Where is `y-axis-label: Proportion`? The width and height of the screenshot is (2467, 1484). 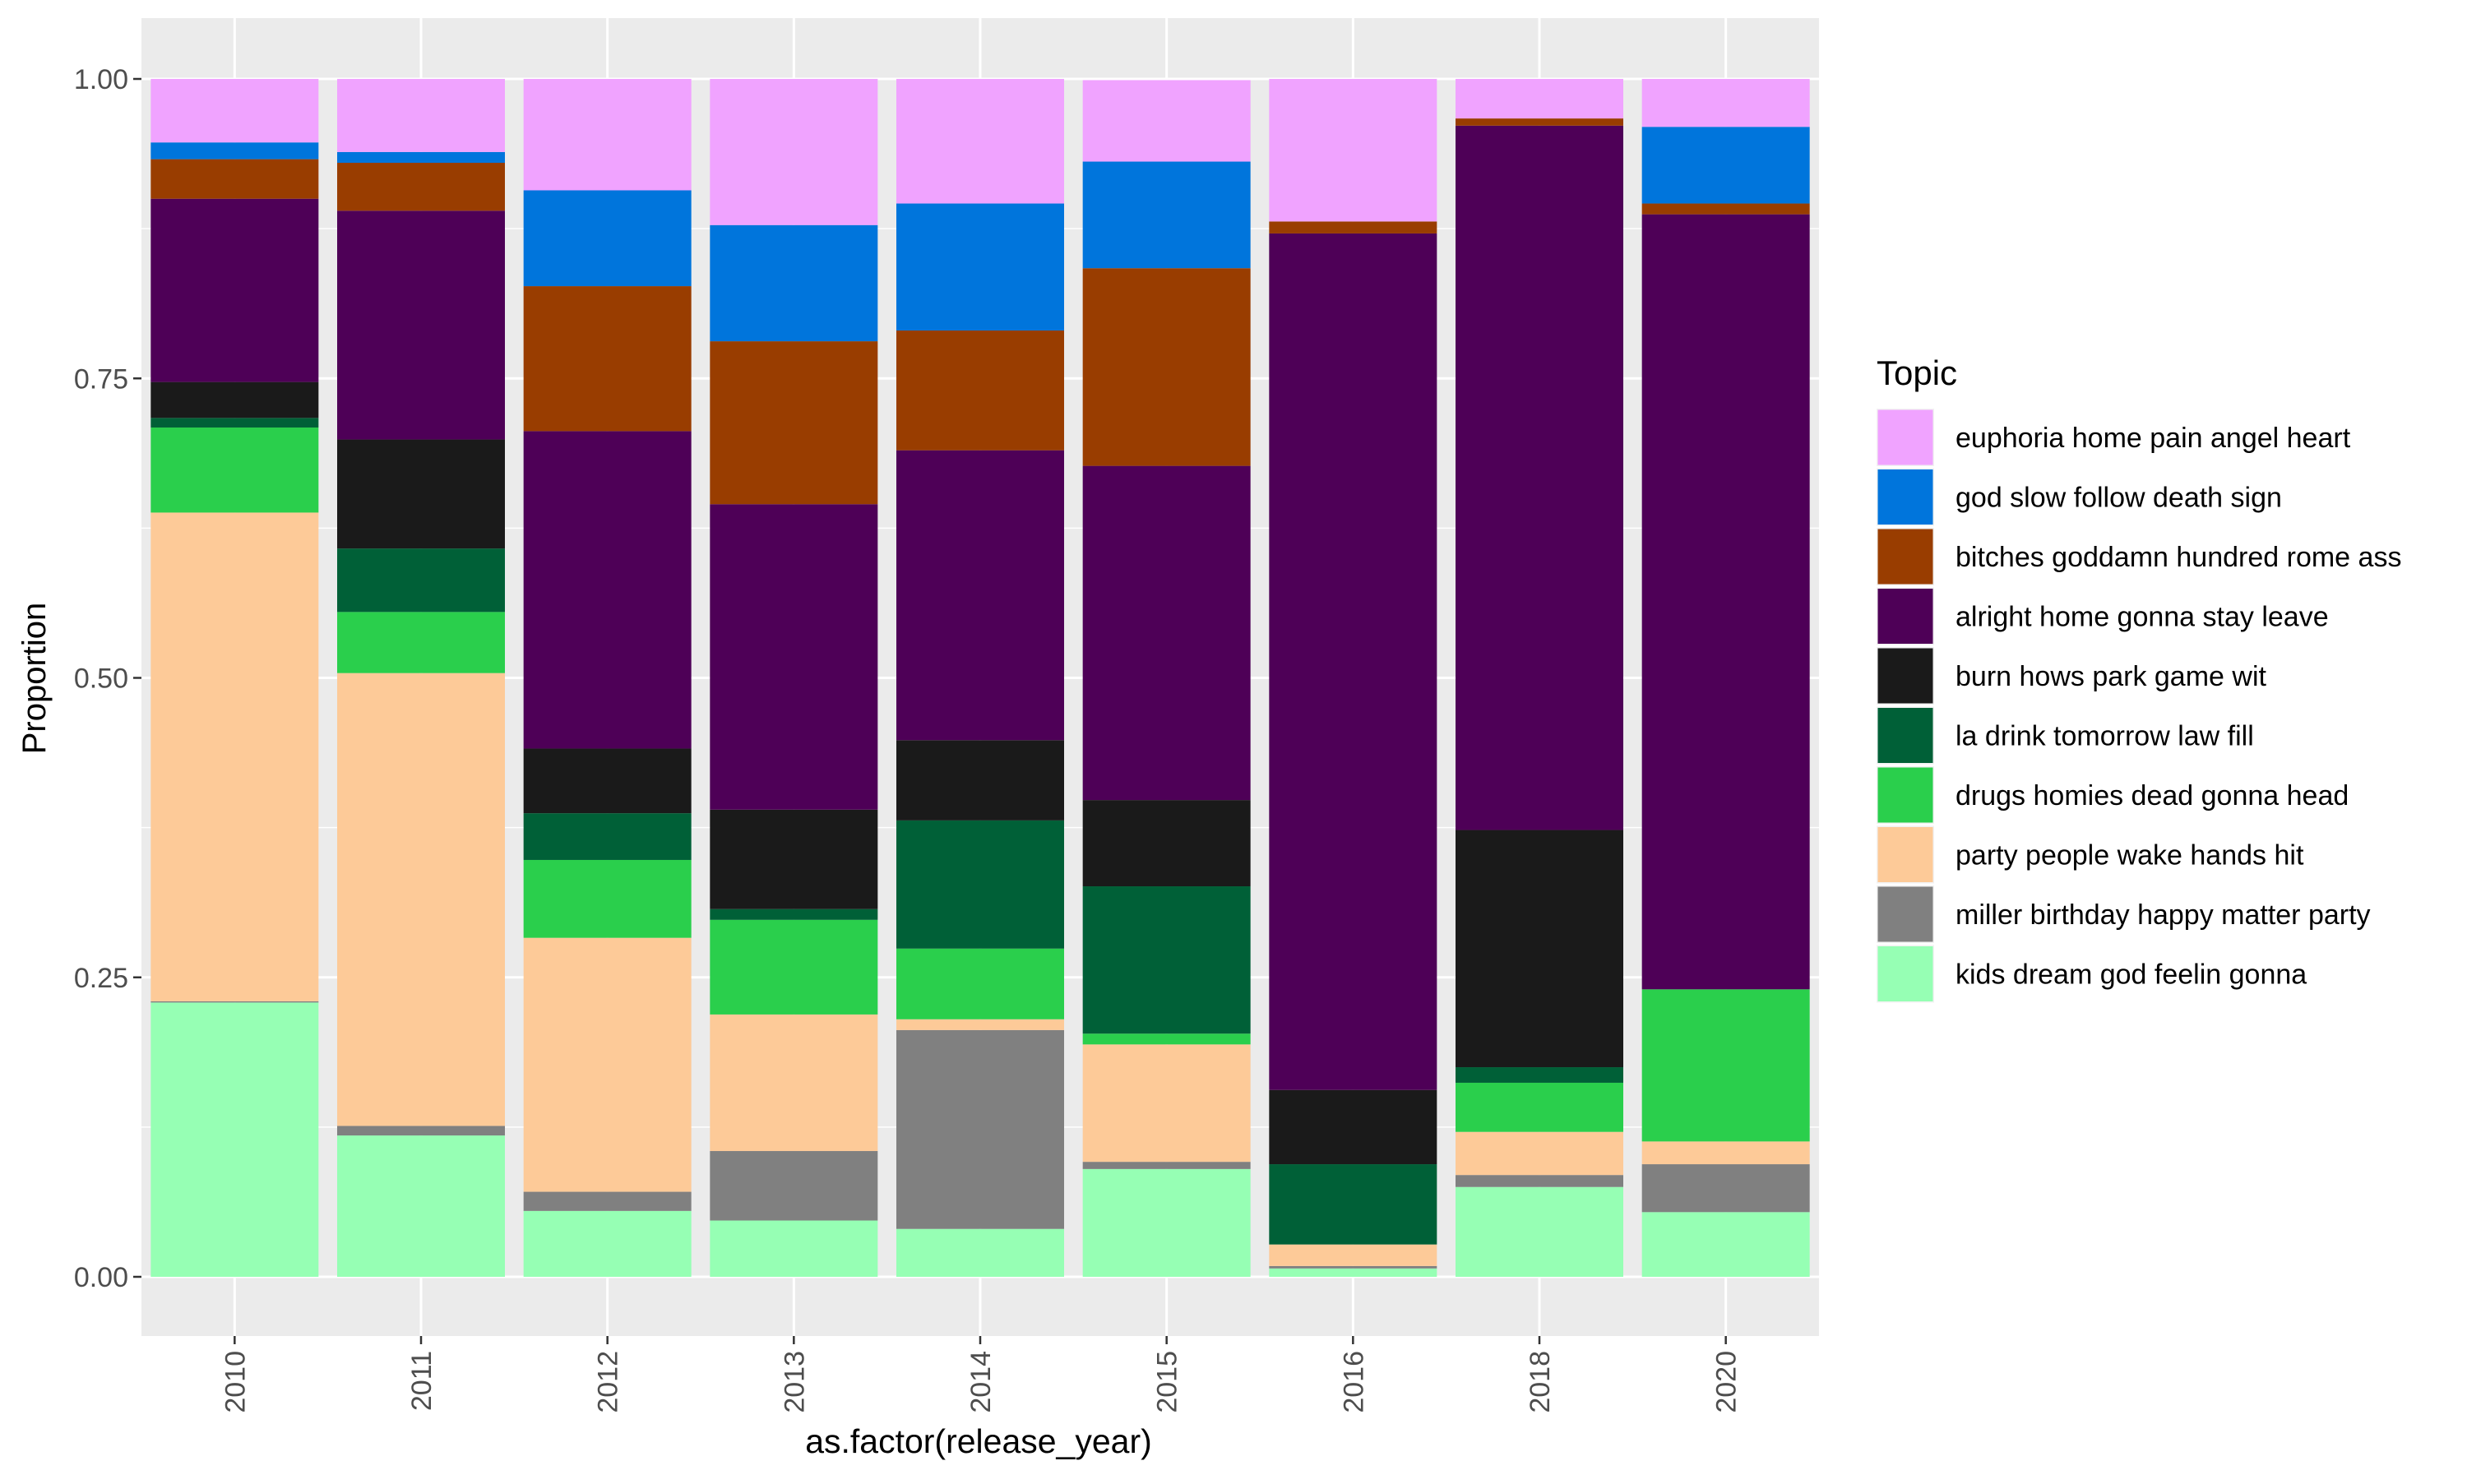
y-axis-label: Proportion is located at coordinates (34, 679).